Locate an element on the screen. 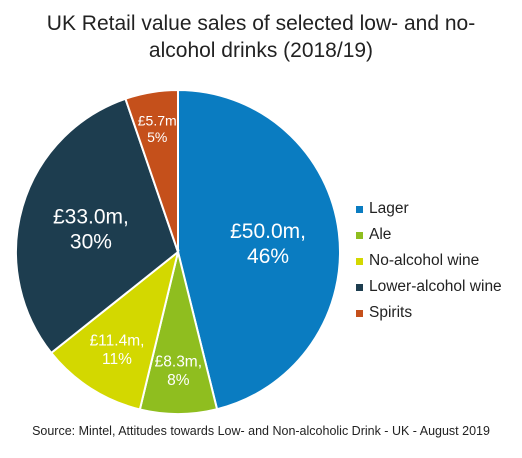 This screenshot has height=458, width=522. data-label-value-spirits: £5.7m is located at coordinates (157, 120).